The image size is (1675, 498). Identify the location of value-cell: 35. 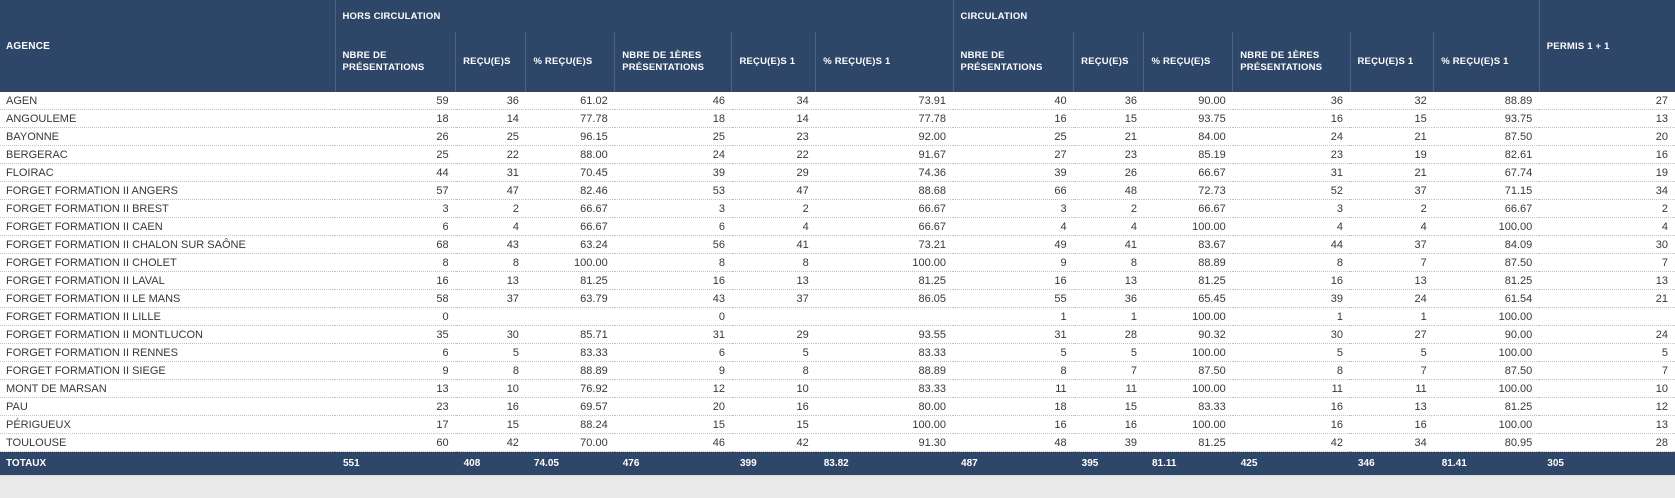
(395, 334).